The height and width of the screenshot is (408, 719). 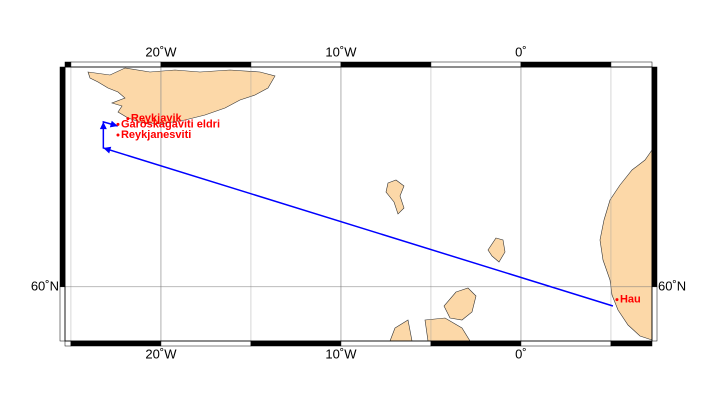 What do you see at coordinates (496, 250) in the screenshot?
I see `shetland` at bounding box center [496, 250].